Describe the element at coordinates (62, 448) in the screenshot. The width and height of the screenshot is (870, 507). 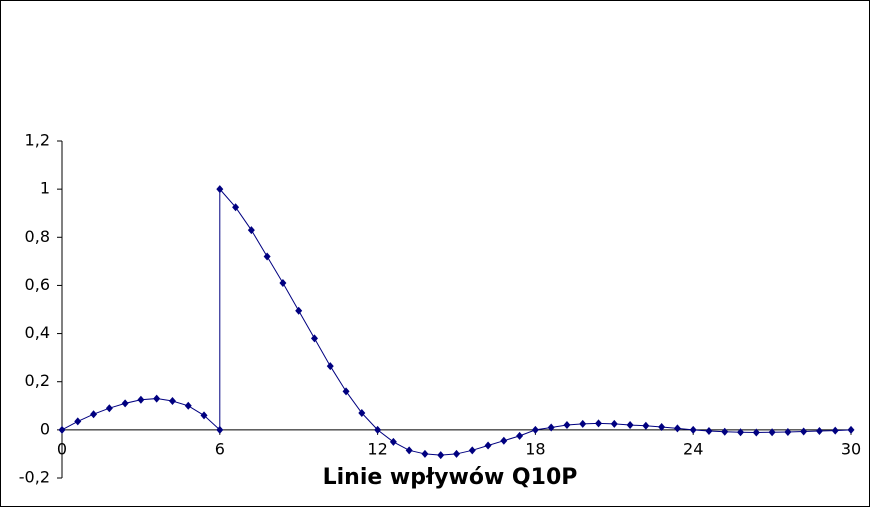
I see `x-tick-label: 0` at that location.